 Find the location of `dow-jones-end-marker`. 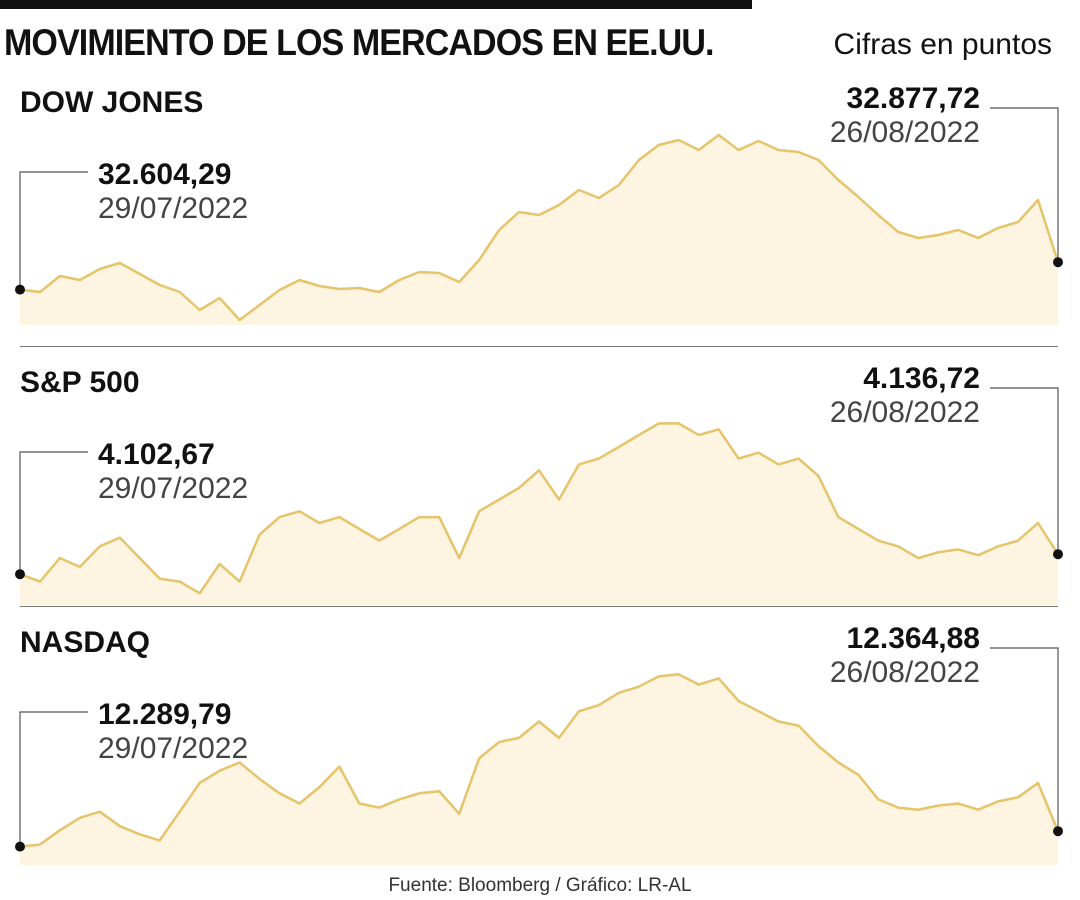

dow-jones-end-marker is located at coordinates (1058, 262).